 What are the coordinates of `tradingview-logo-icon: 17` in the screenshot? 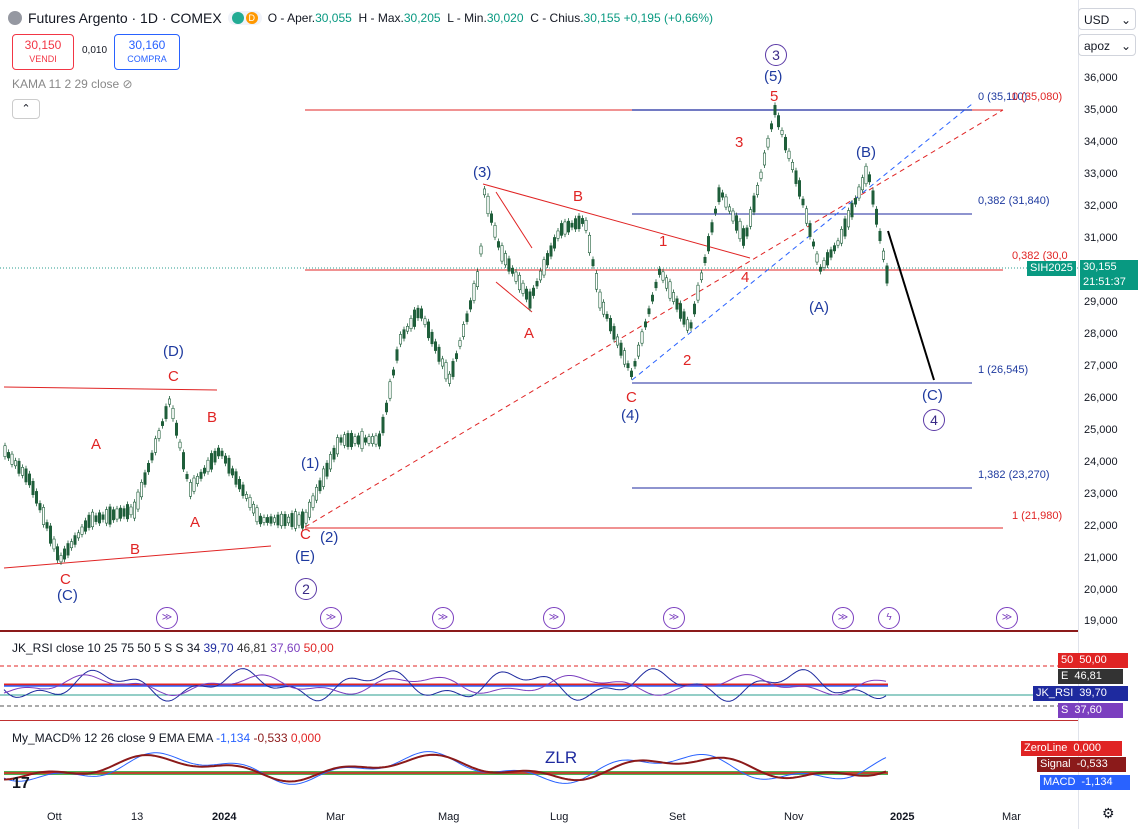 It's located at (21, 783).